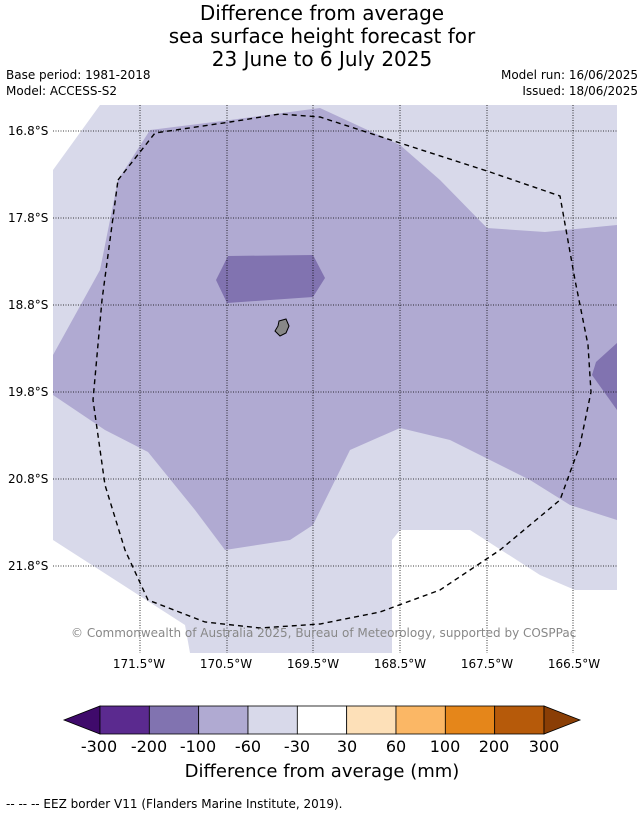 The image size is (644, 816). Describe the element at coordinates (198, 746) in the screenshot. I see `colorbar-label-neg100: -100` at that location.